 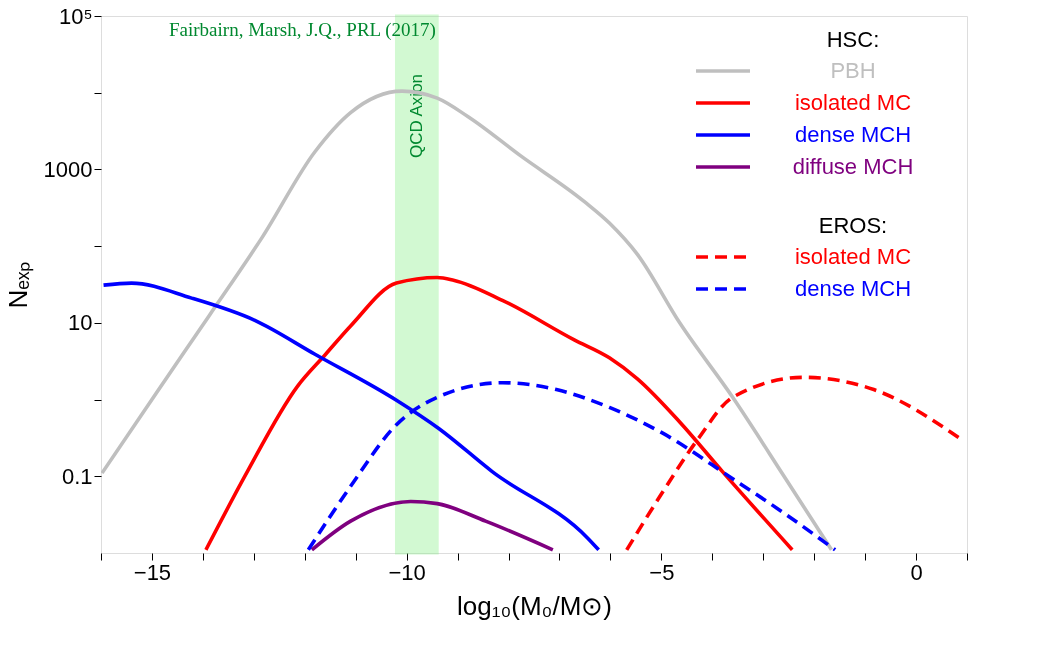 I want to click on x-axis-title: log₁₀(M₀/M⊙), so click(x=534, y=605).